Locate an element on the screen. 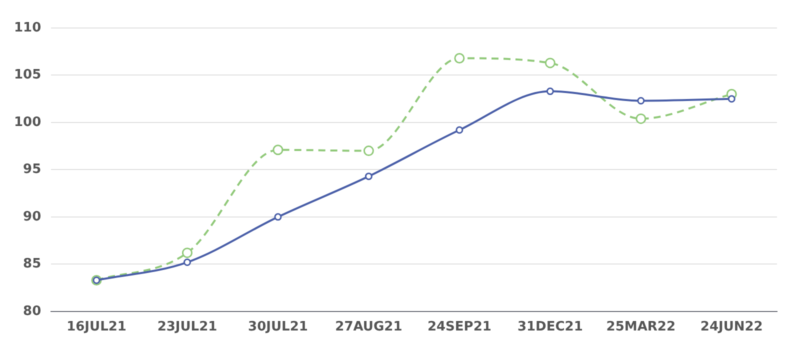  x-tick-label: 31DEC21 is located at coordinates (550, 327).